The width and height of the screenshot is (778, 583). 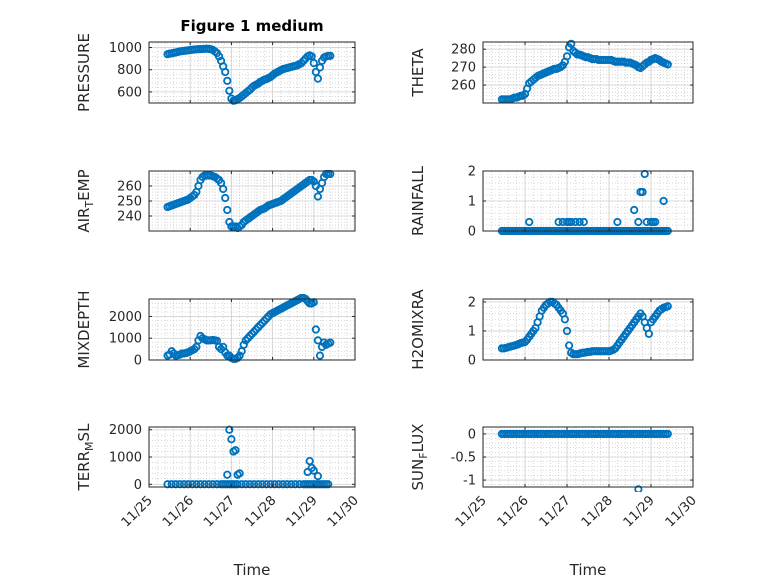 I want to click on y-axis-label: PRESSURE, so click(x=84, y=72).